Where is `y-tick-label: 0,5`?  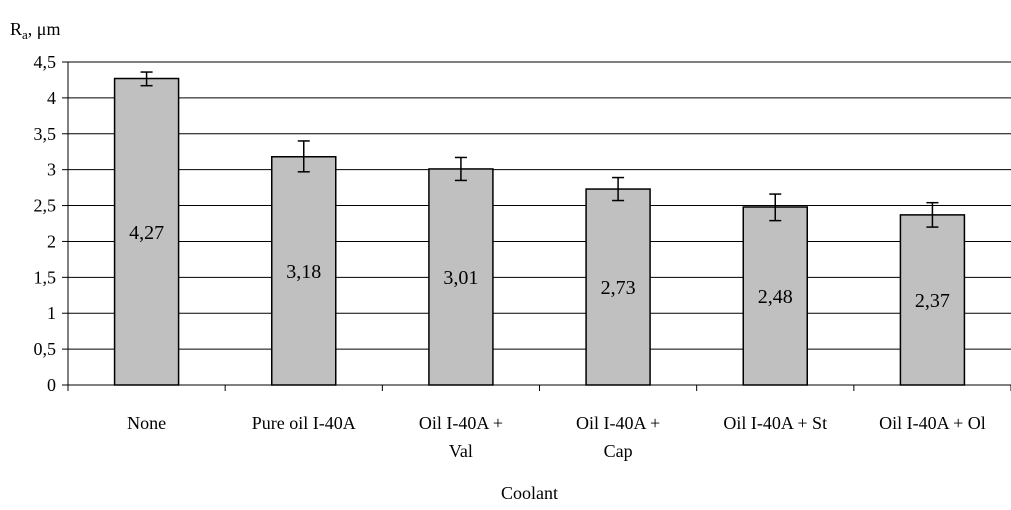
y-tick-label: 0,5 is located at coordinates (45, 349).